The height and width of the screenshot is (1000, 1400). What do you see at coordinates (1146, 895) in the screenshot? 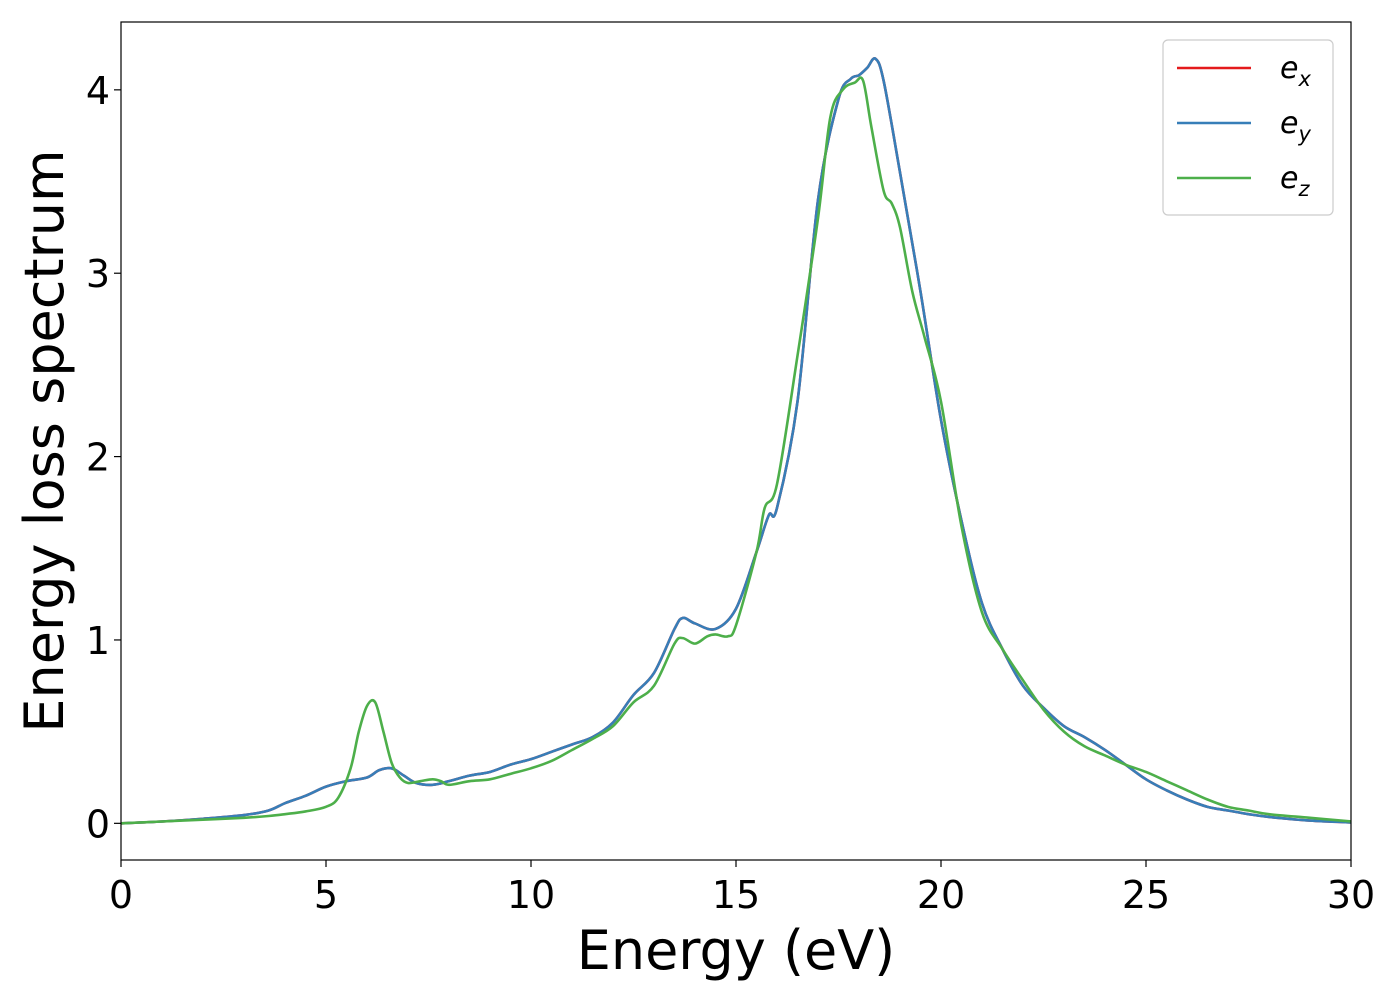
I see `x-tick-label: 25` at bounding box center [1146, 895].